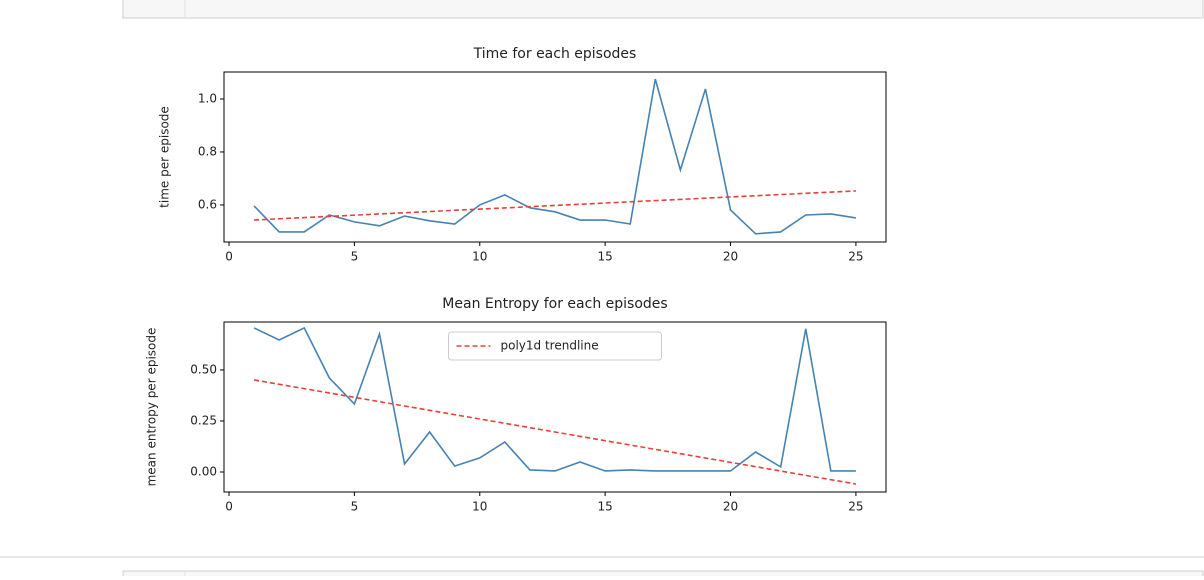 Image resolution: width=1204 pixels, height=580 pixels. I want to click on legend-label: poly1d trendline, so click(550, 346).